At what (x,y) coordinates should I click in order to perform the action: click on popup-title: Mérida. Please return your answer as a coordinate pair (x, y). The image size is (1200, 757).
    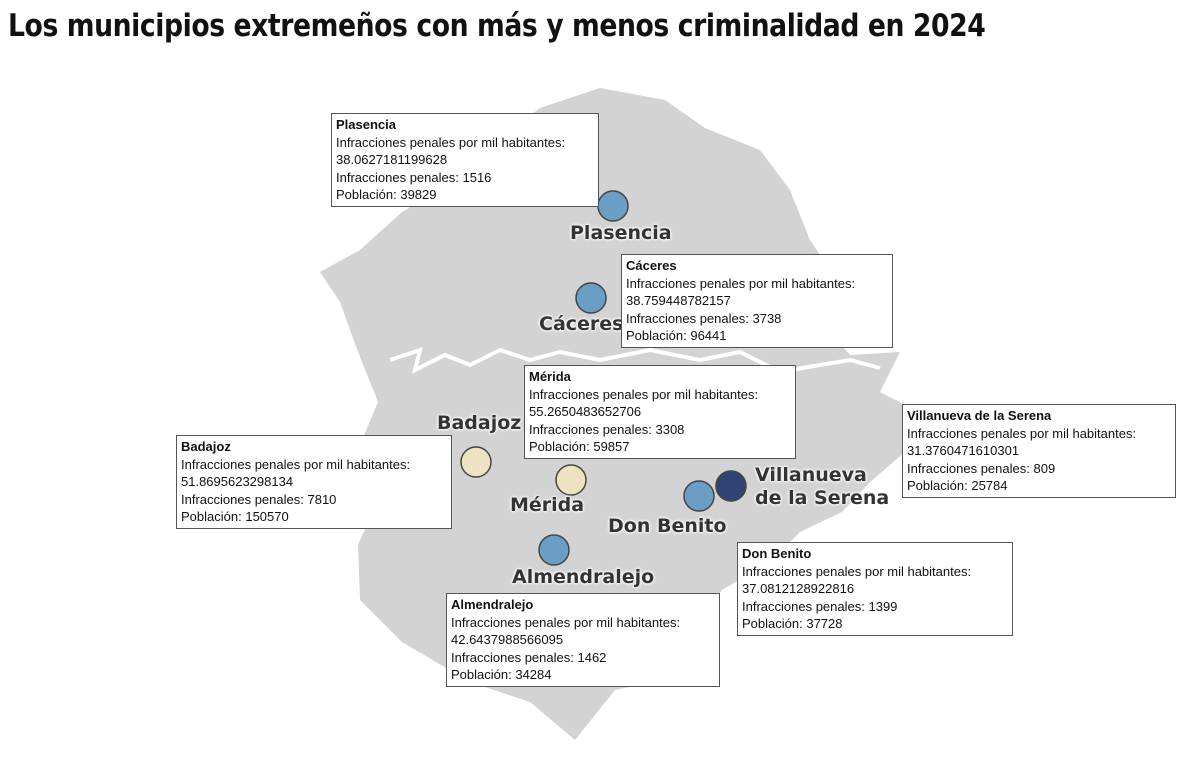
    Looking at the image, I should click on (550, 376).